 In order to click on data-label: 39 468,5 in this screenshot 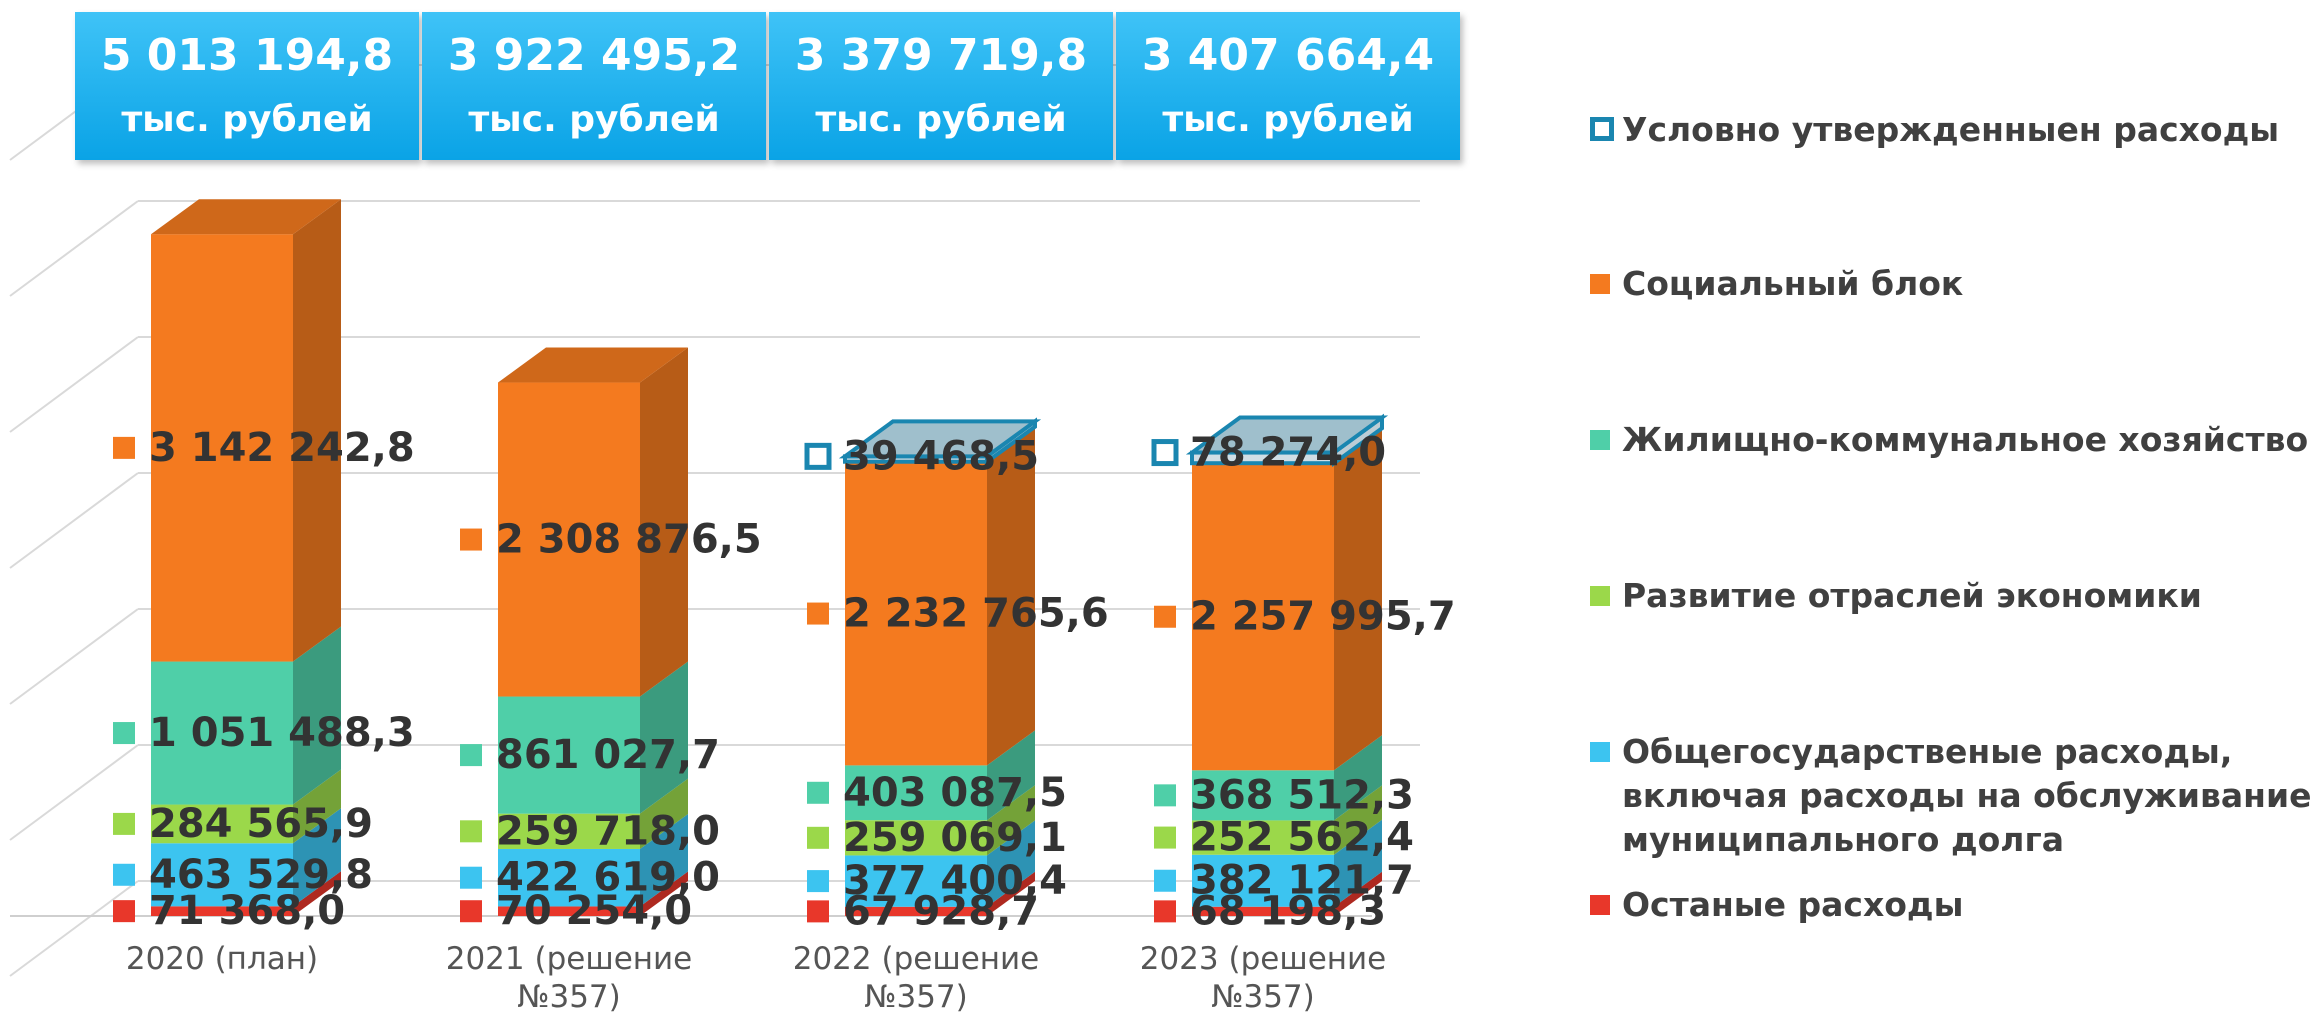, I will do `click(941, 456)`.